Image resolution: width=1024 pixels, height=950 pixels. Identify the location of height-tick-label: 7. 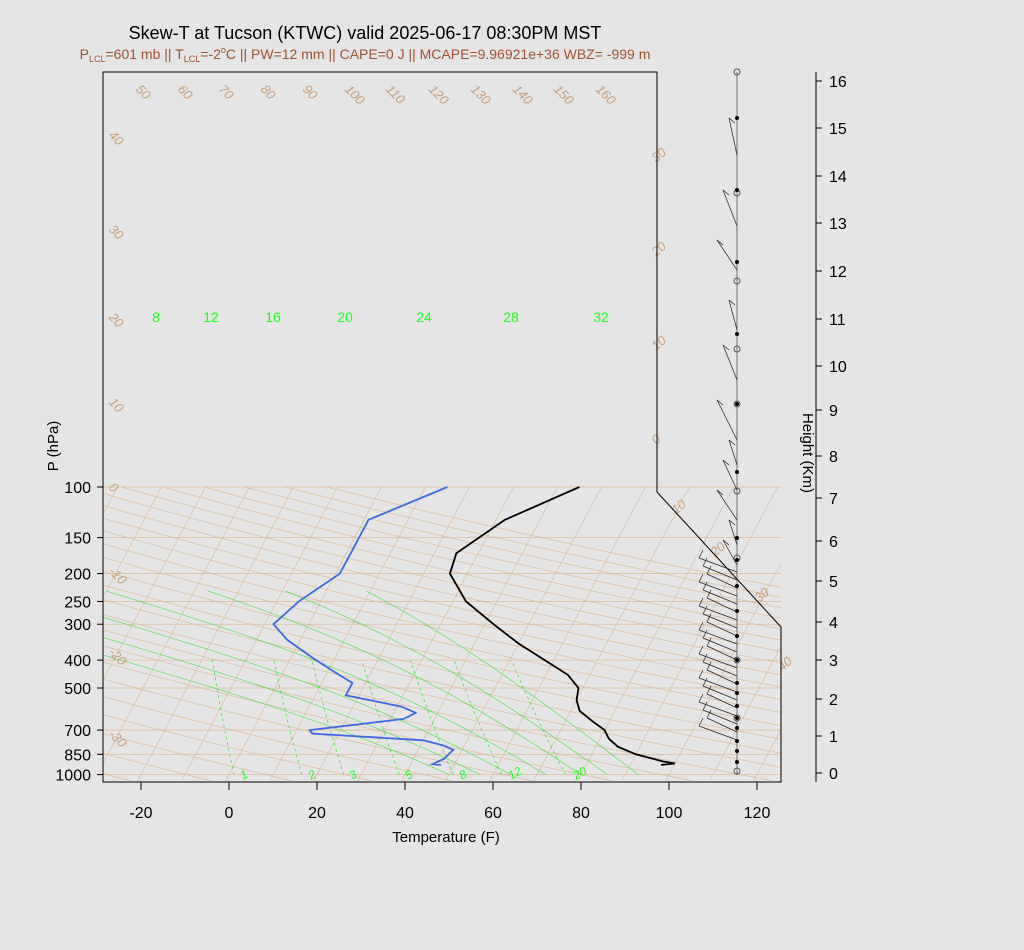
(833, 499).